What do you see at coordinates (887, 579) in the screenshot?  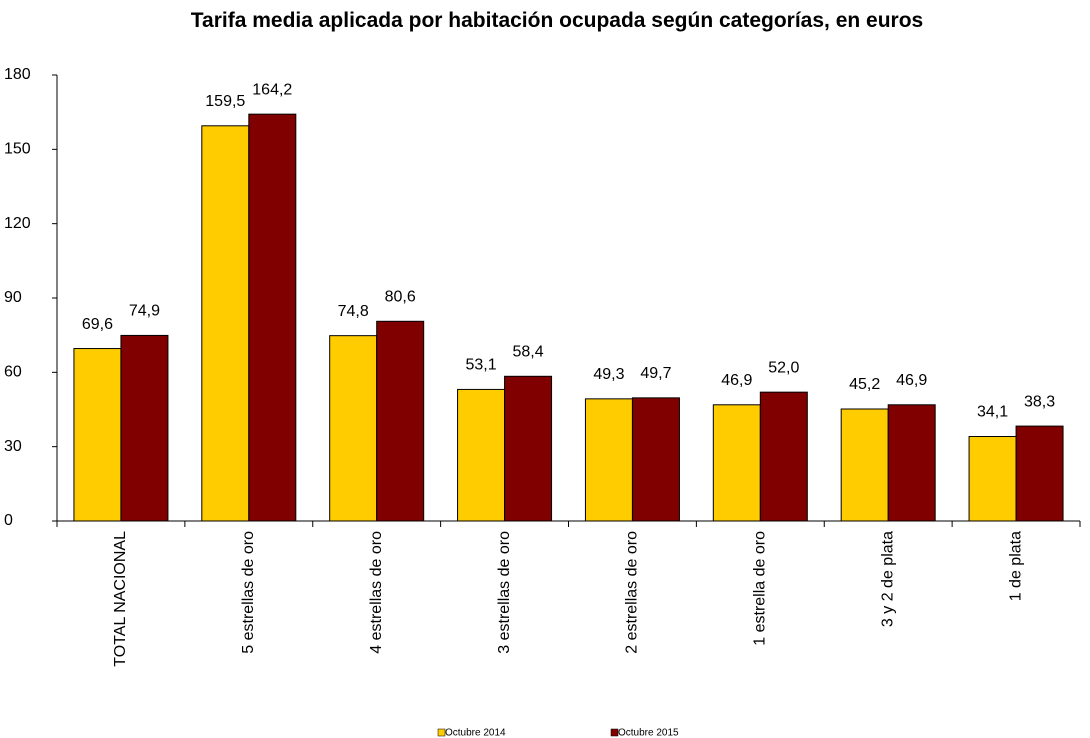 I see `x-tick-label: 3 y 2 de plata` at bounding box center [887, 579].